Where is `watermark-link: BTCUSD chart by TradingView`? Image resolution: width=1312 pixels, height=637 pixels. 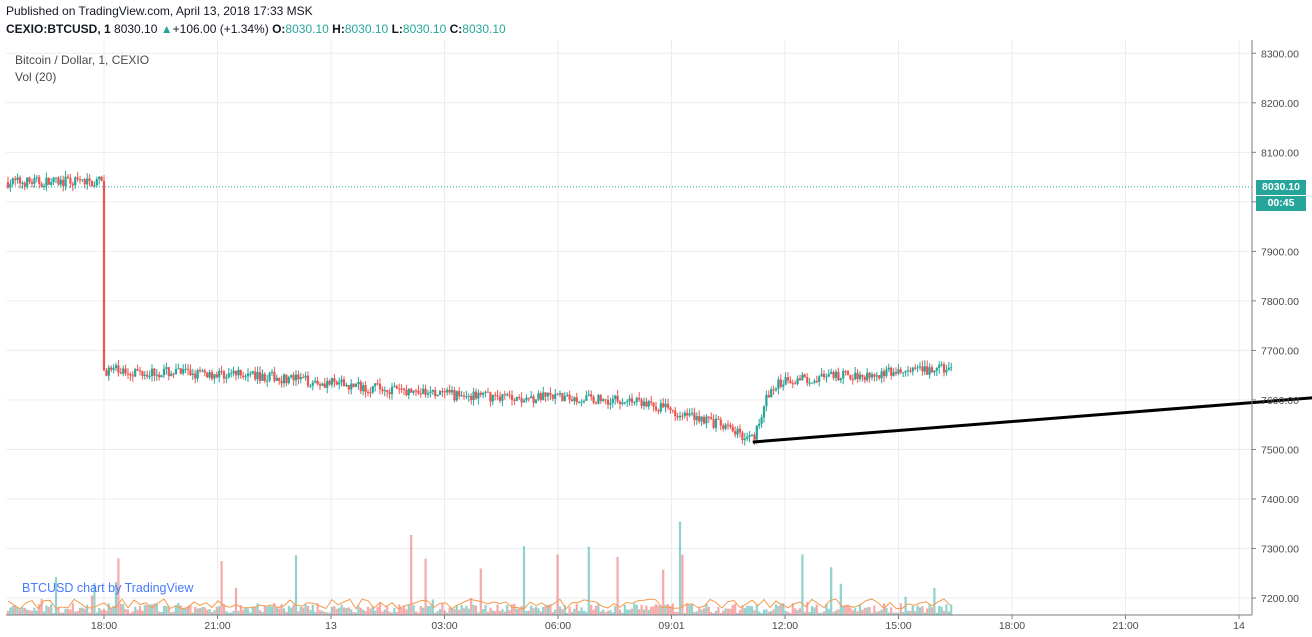
watermark-link: BTCUSD chart by TradingView is located at coordinates (108, 588).